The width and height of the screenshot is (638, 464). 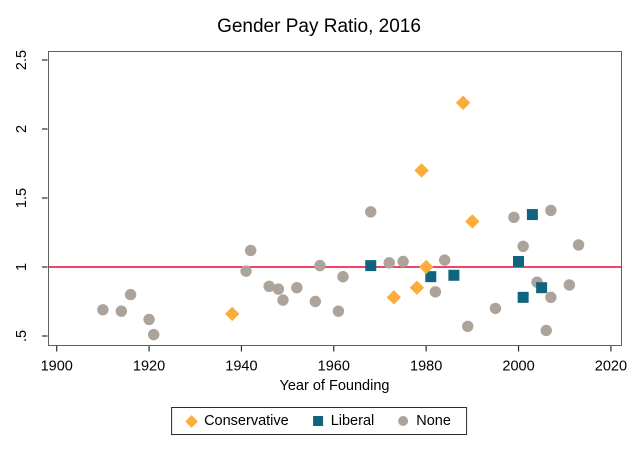 I want to click on liberal-square-icon, so click(x=317, y=421).